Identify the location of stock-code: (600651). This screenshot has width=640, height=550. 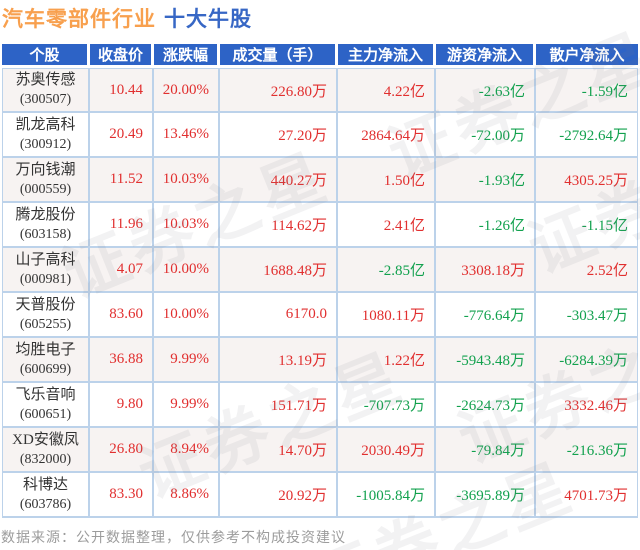
(45, 414).